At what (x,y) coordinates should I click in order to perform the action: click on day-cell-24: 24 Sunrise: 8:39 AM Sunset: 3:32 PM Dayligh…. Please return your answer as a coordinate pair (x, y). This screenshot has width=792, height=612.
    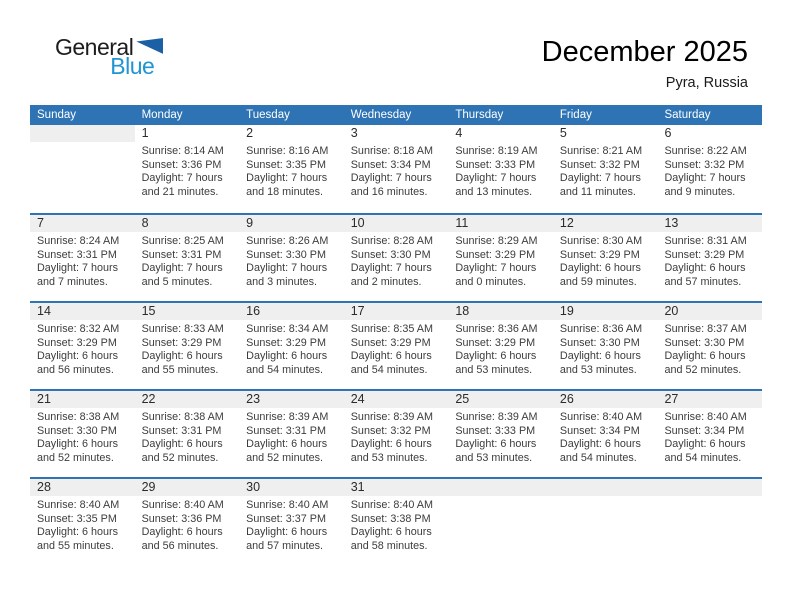
    Looking at the image, I should click on (396, 434).